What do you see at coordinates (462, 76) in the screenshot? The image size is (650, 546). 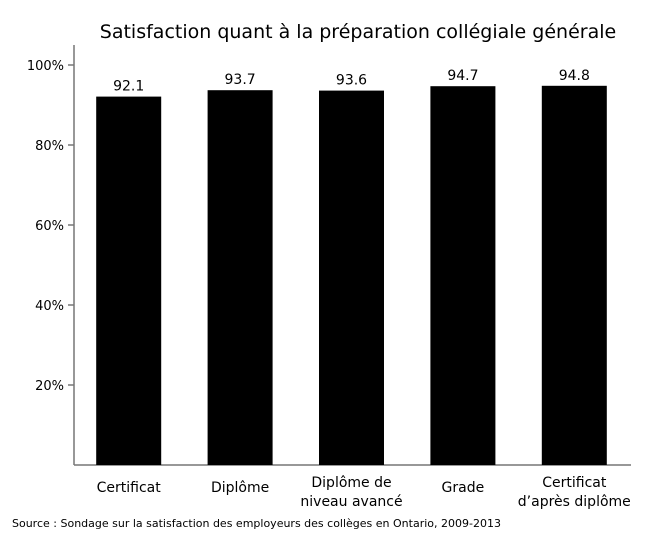 I see `data-label: 94.7` at bounding box center [462, 76].